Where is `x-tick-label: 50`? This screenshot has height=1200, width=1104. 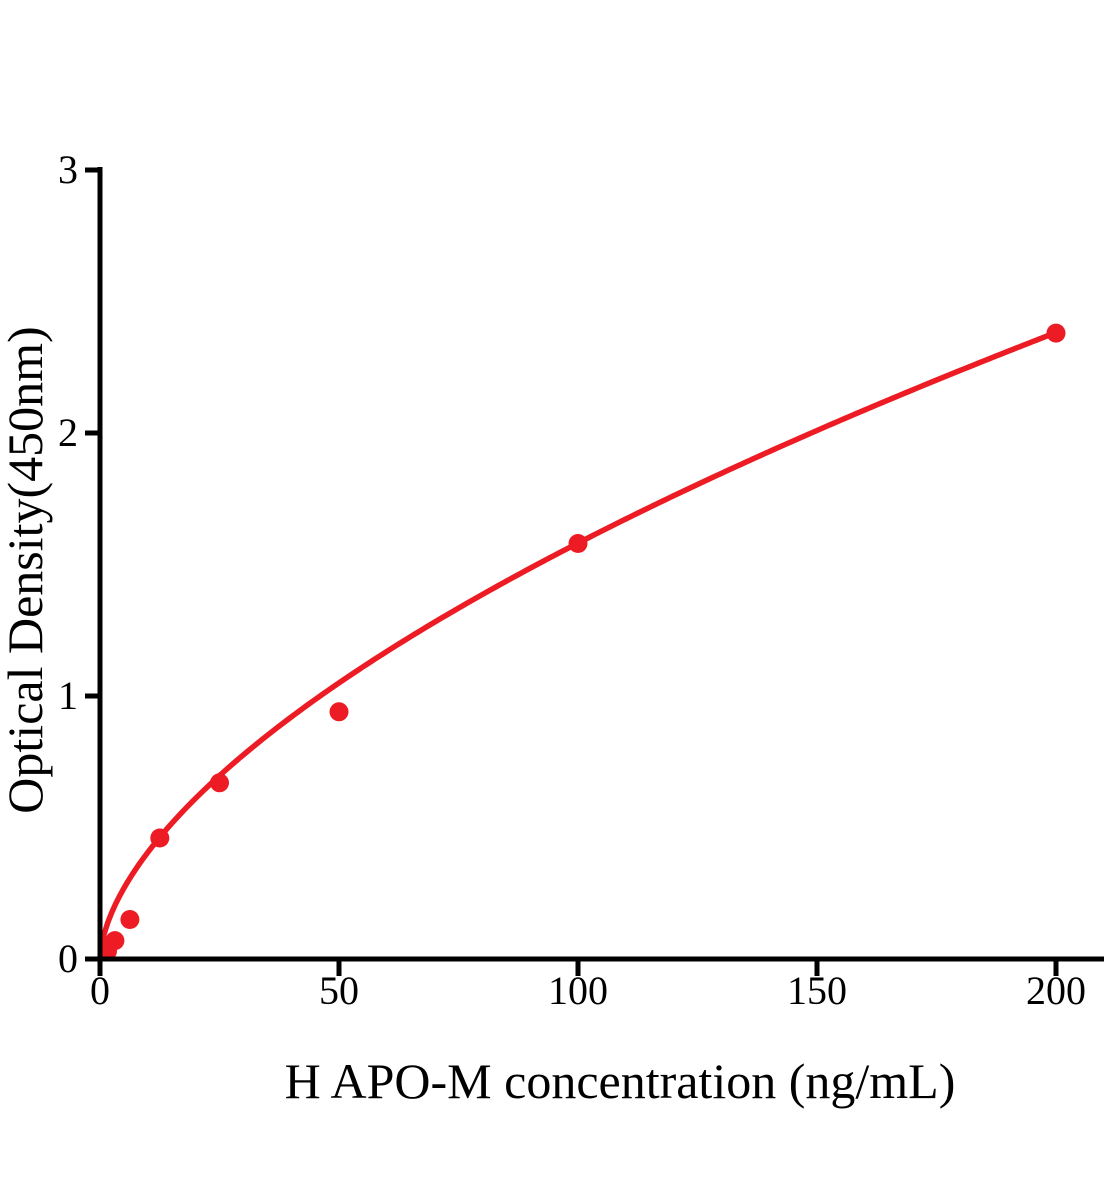 x-tick-label: 50 is located at coordinates (339, 990).